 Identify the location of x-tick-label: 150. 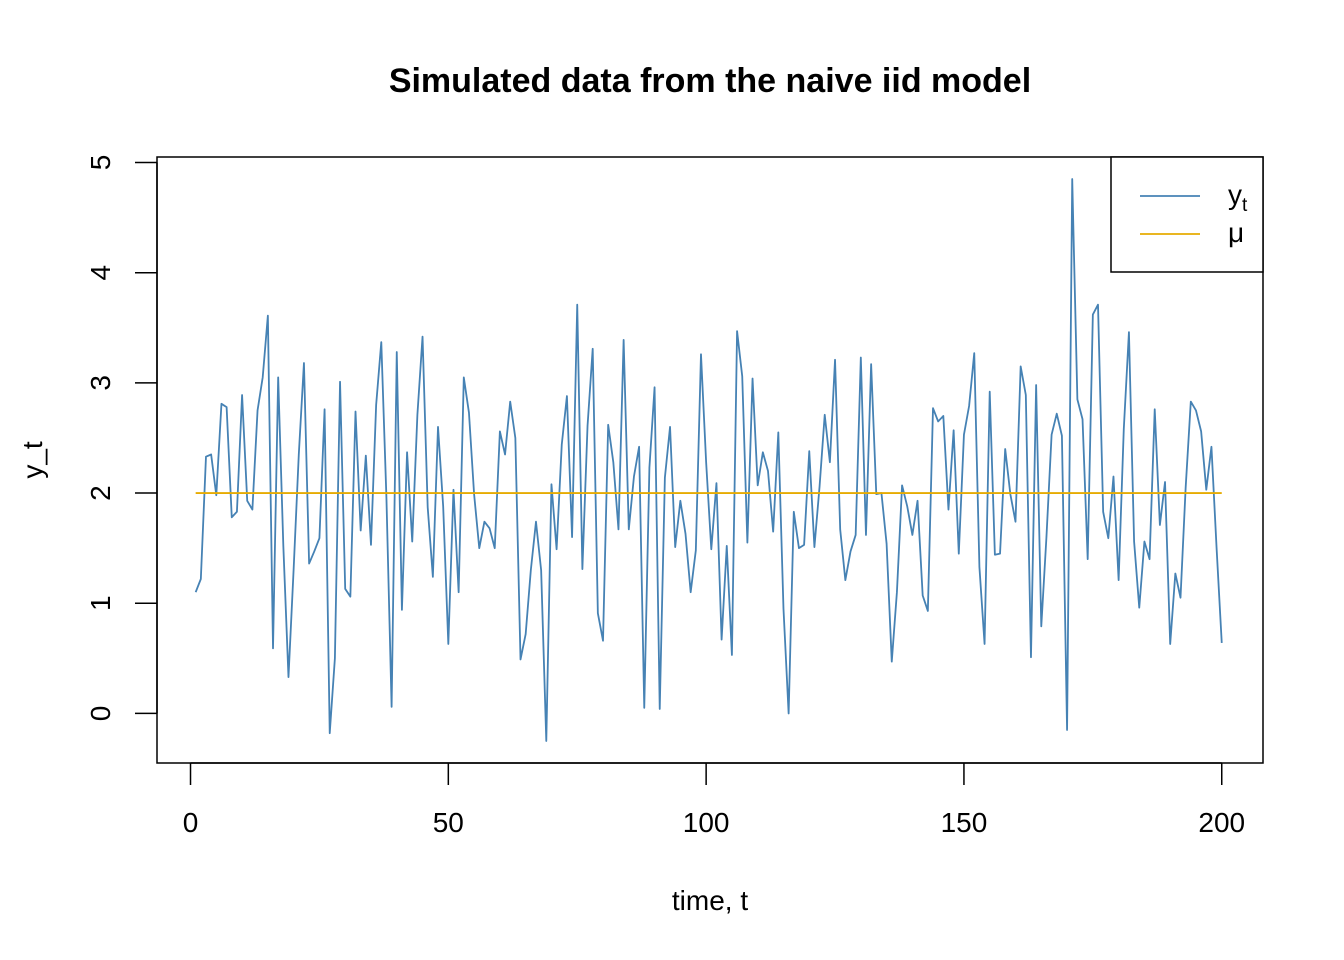
(964, 822).